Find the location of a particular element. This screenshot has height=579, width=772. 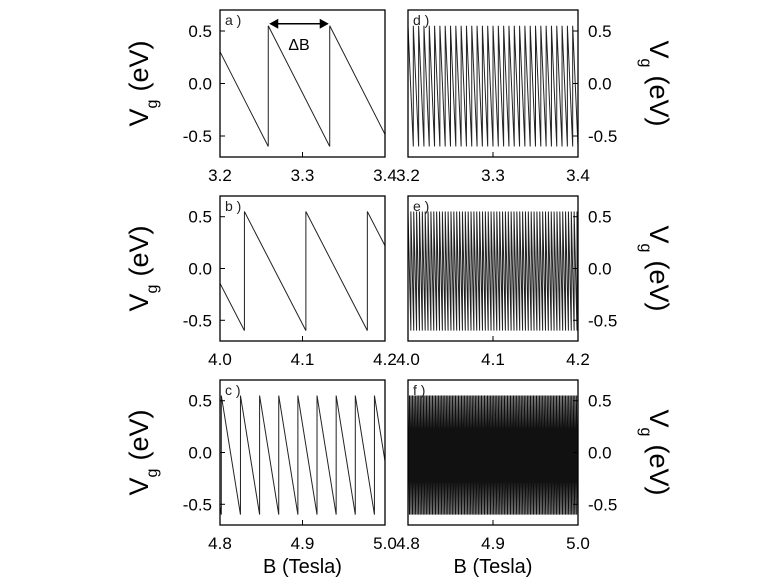

series-f-vg is located at coordinates (493, 455).